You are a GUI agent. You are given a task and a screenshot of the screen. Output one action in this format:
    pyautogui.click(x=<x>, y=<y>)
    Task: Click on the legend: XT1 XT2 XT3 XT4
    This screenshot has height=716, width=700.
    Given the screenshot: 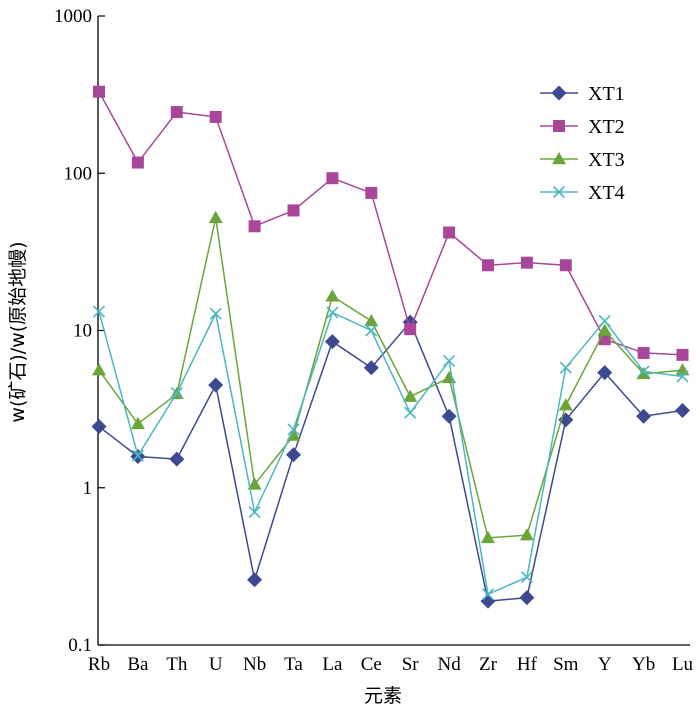 What is the action you would take?
    pyautogui.click(x=582, y=143)
    